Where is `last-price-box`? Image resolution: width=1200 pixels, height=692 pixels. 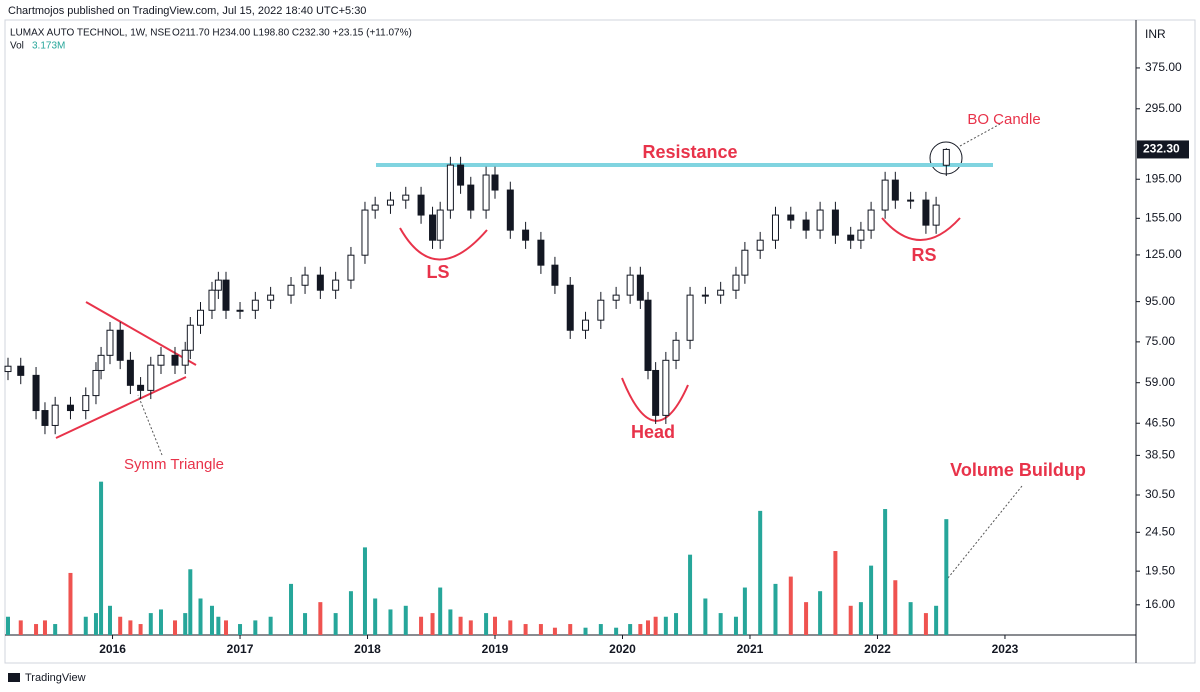 last-price-box is located at coordinates (1163, 149).